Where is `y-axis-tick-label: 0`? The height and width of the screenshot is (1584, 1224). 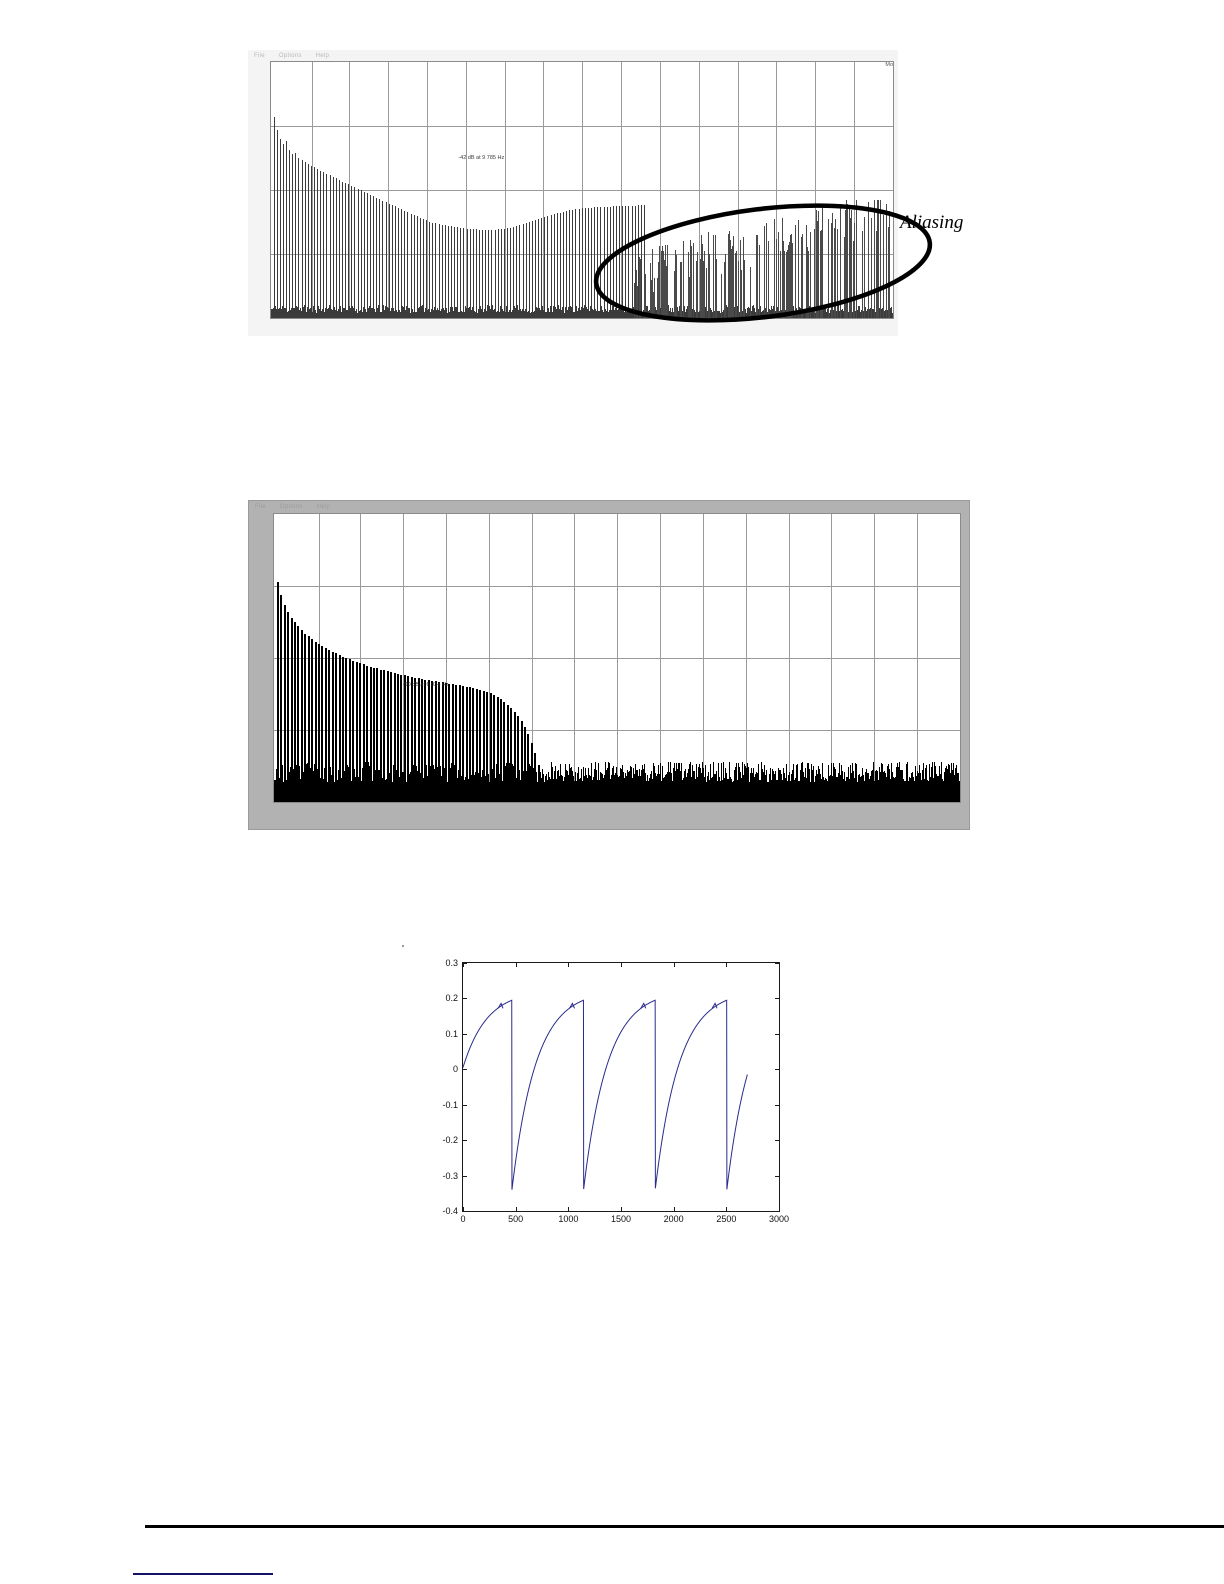
y-axis-tick-label: 0 is located at coordinates (455, 1069).